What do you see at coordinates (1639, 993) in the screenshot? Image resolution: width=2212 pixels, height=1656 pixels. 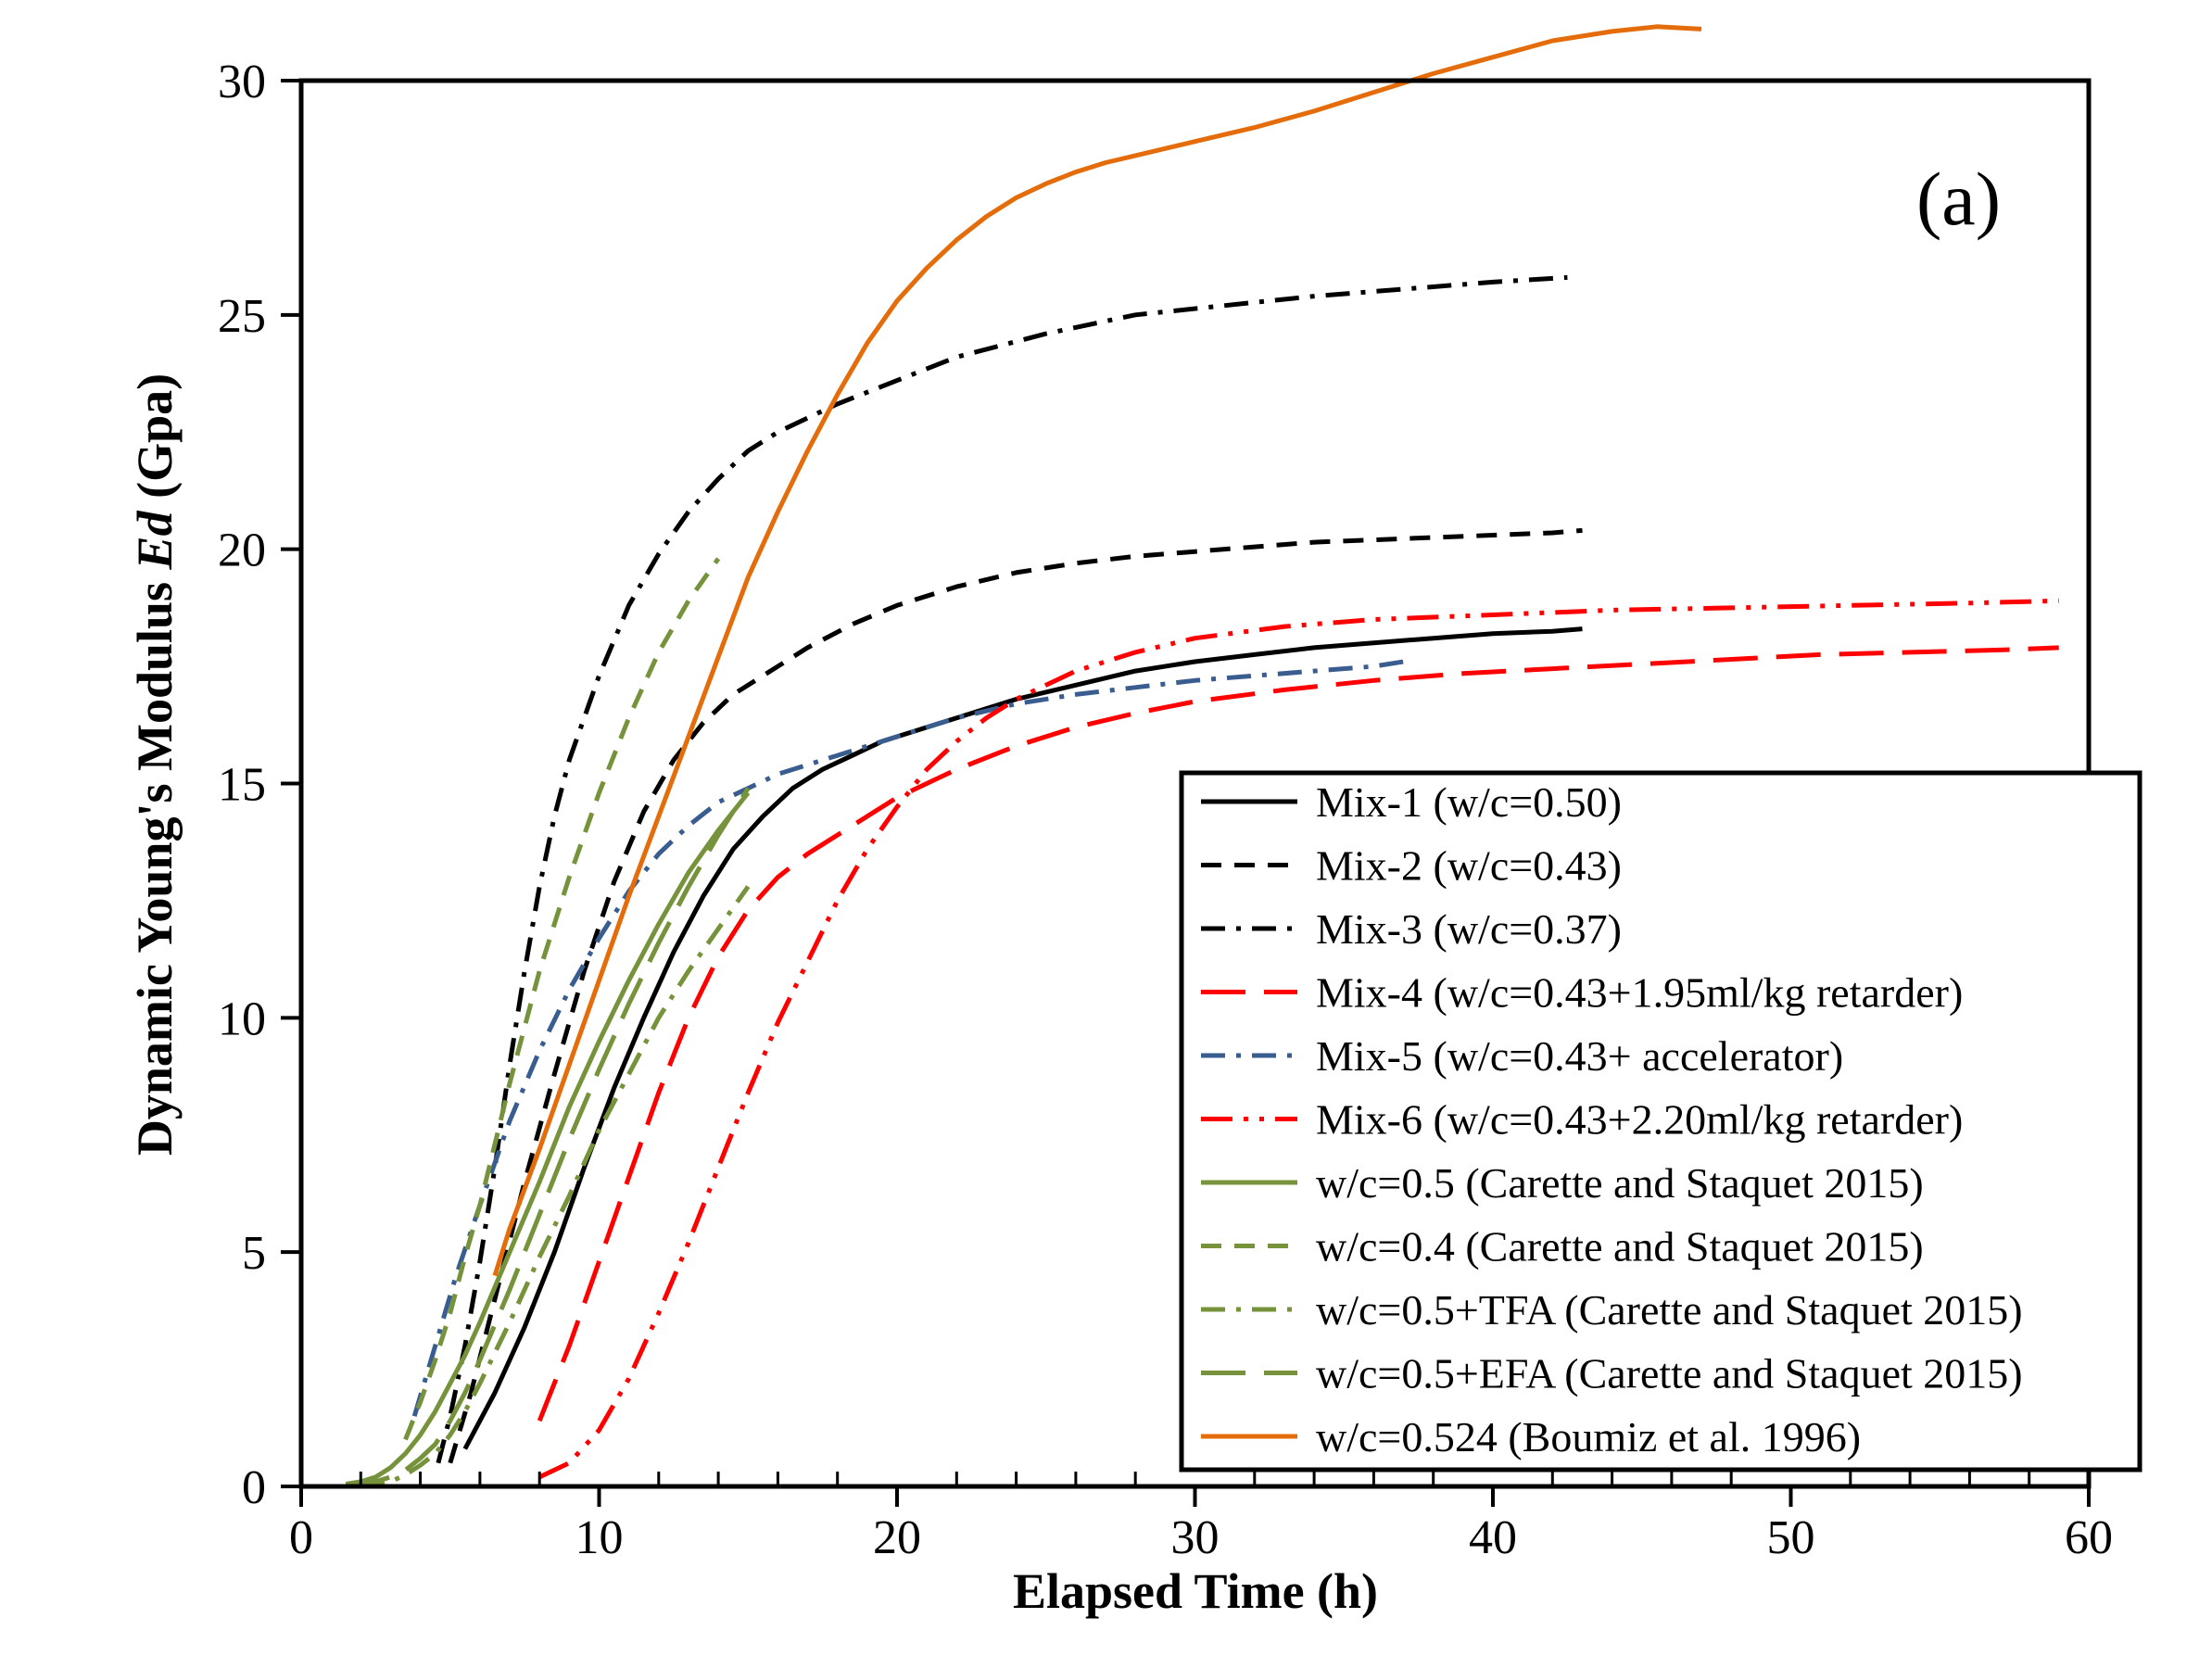 I see `legend-label-4: Mix-4 (w/c=0.43+1.95ml/kg retarder)` at bounding box center [1639, 993].